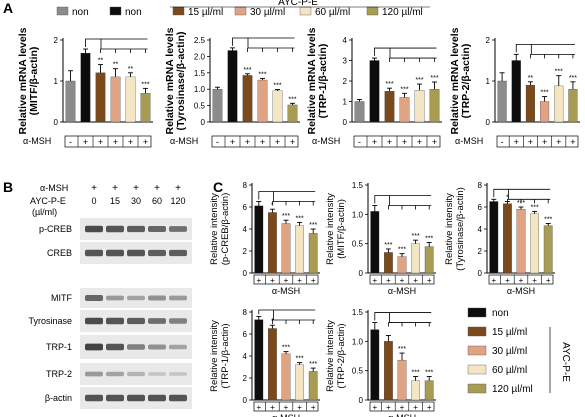 This screenshot has width=585, height=417. I want to click on legend-label: non, so click(133, 12).